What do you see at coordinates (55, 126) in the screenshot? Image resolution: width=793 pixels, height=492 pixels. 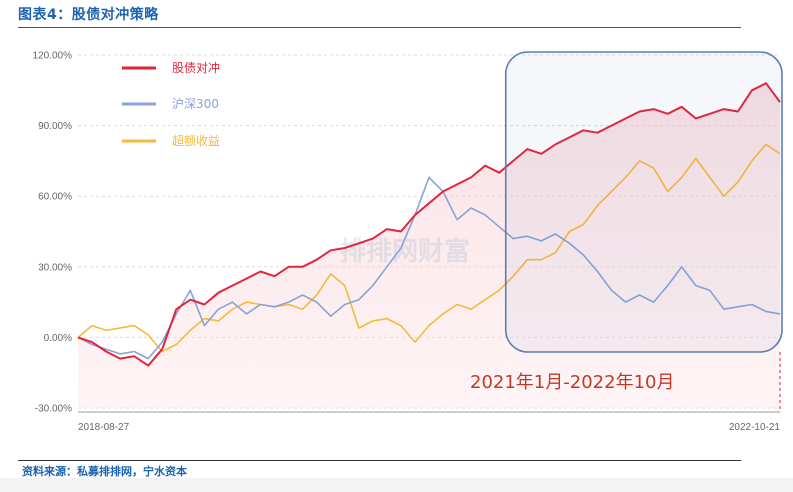 I see `y-tick-label: 90.00%` at bounding box center [55, 126].